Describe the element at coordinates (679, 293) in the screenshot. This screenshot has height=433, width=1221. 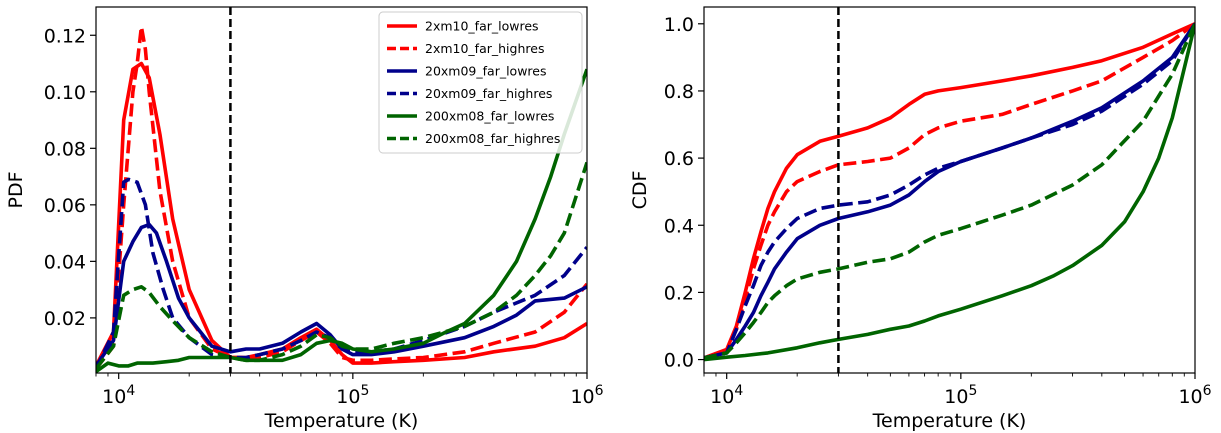
I see `y-tick-label: 0.2` at that location.